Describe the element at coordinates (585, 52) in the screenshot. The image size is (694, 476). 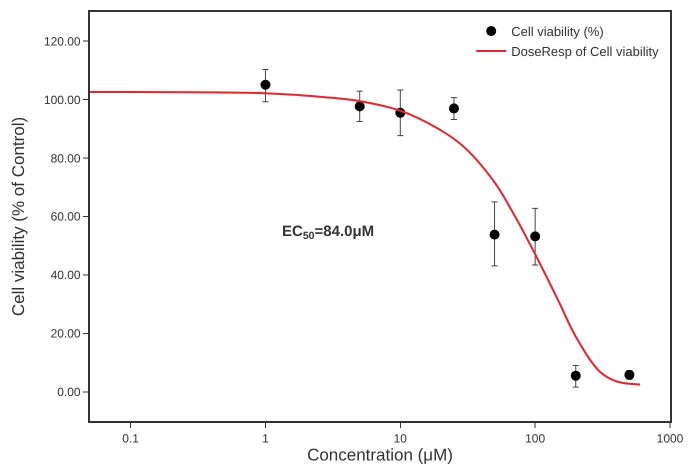
I see `legend-label: DoseResp of Cell viability` at that location.